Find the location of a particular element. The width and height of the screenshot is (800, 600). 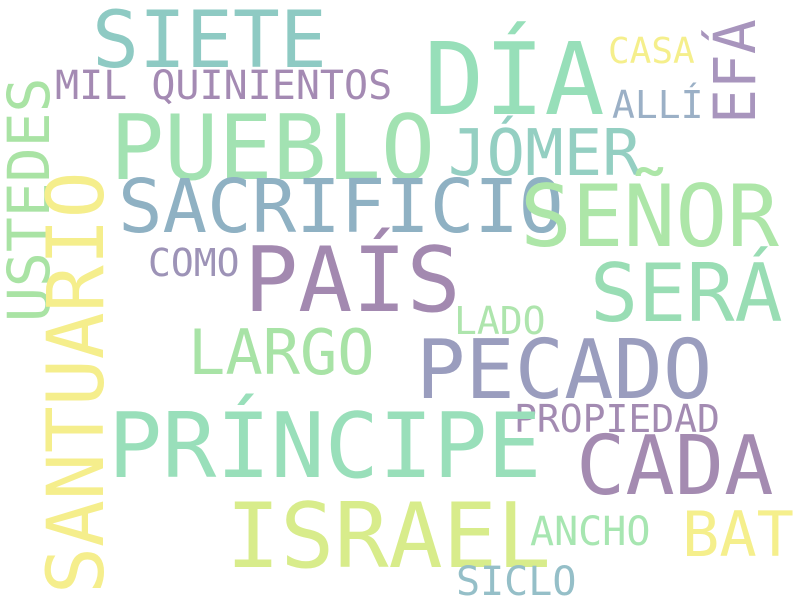

word-israel: ISRAEL is located at coordinates (389, 536).